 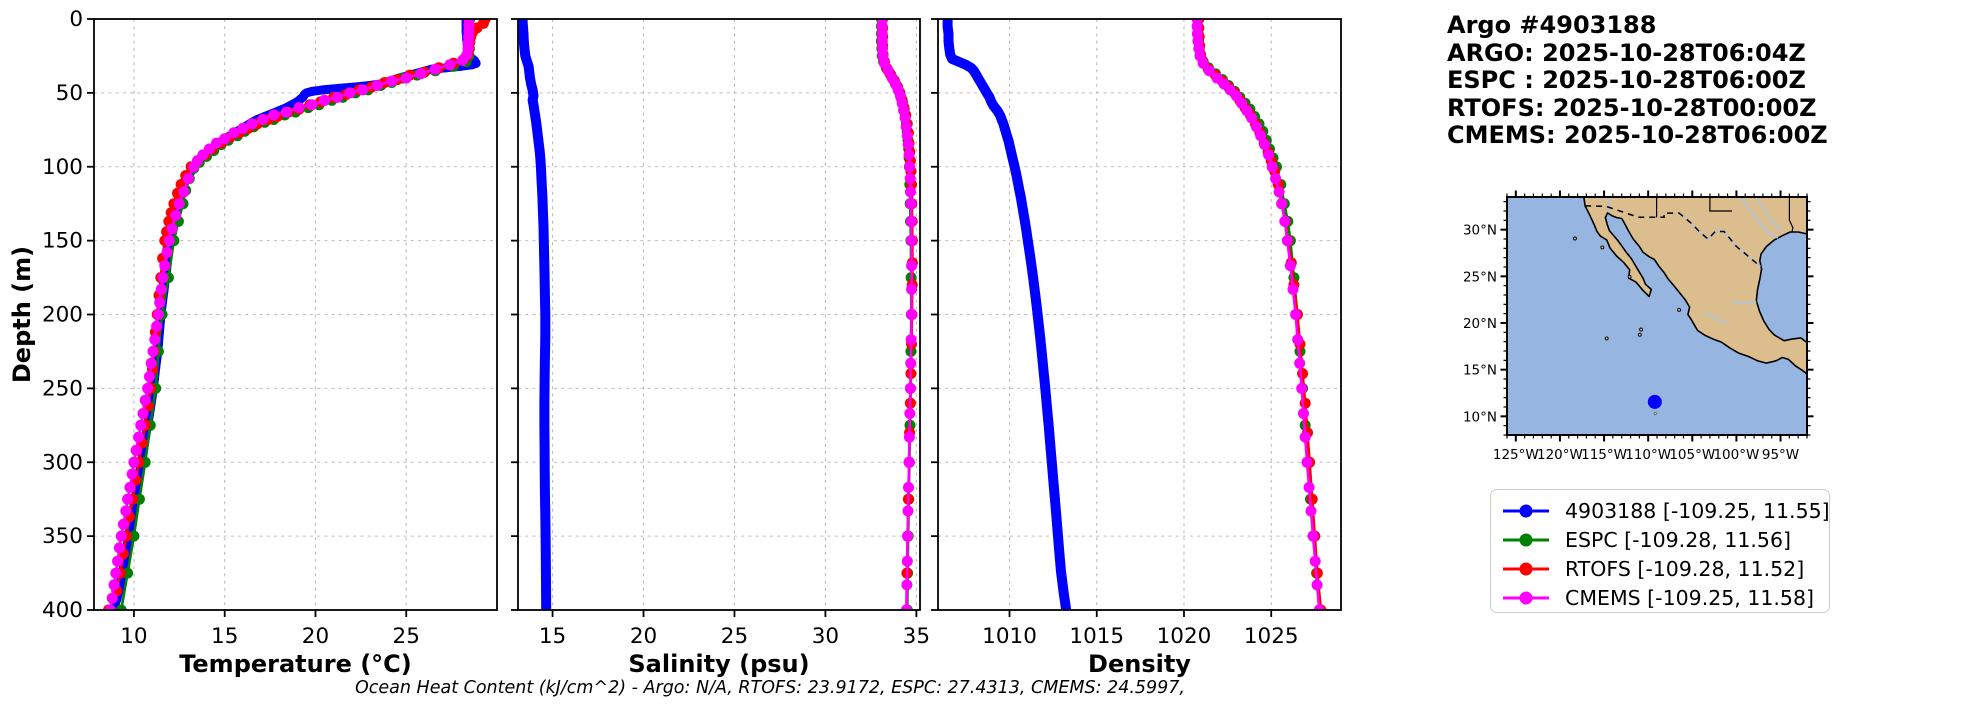 I want to click on svg-text: 110°W, so click(x=1648, y=455).